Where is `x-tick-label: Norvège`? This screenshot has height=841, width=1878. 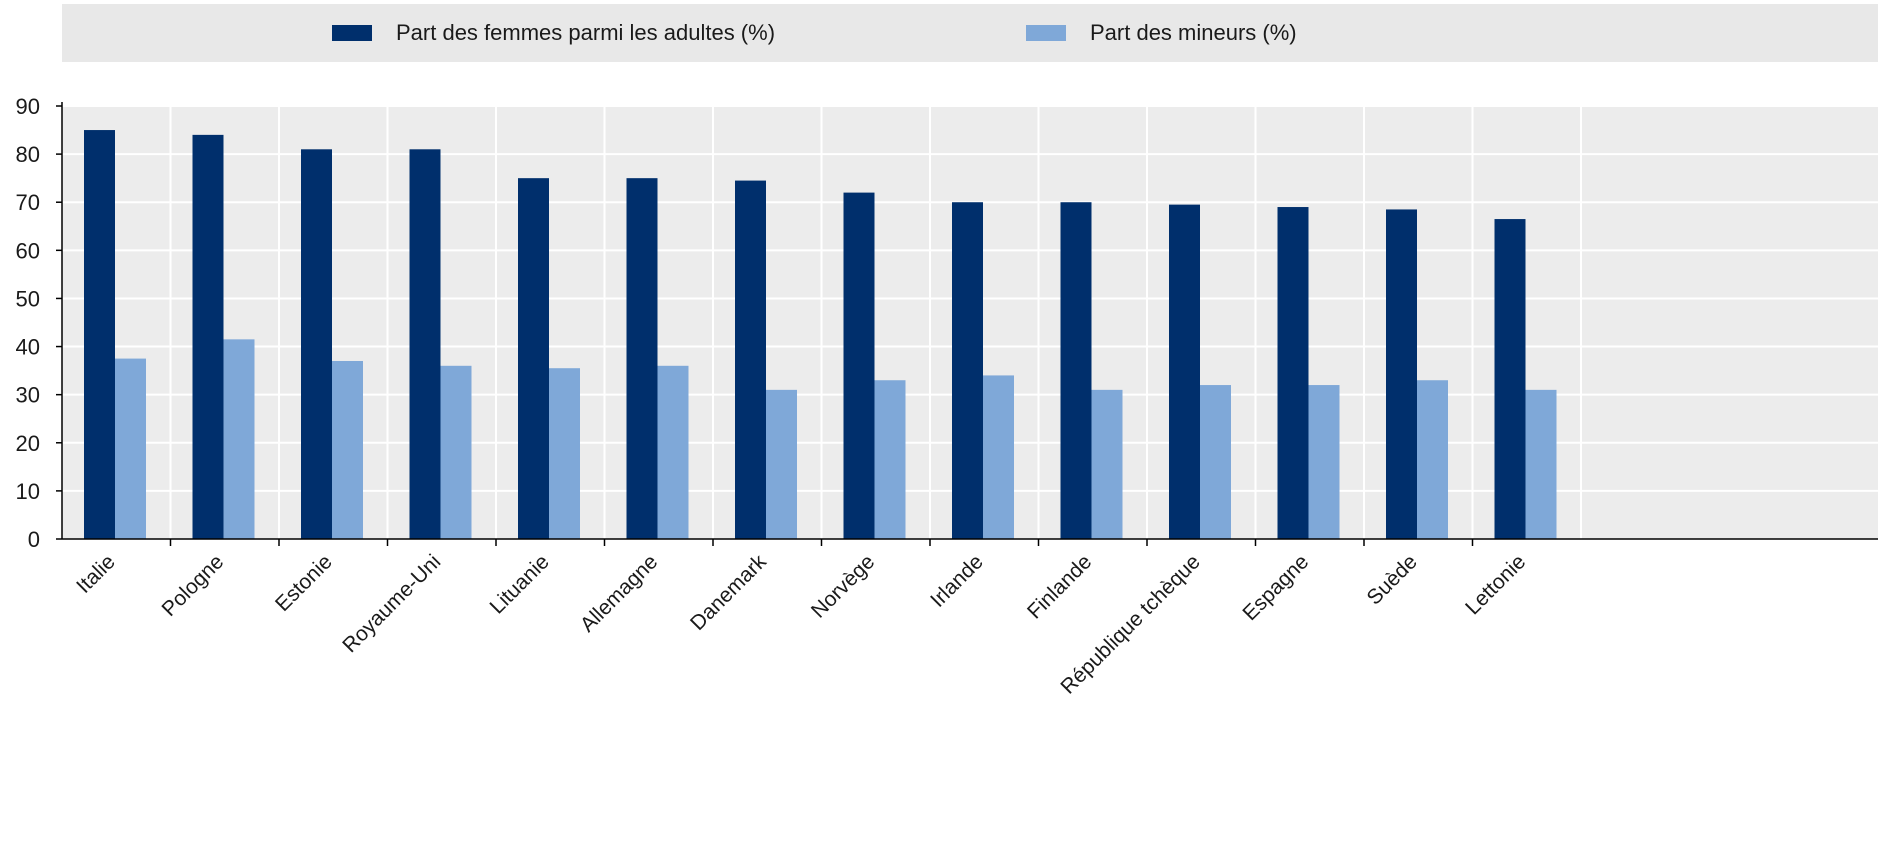 x-tick-label: Norvège is located at coordinates (843, 586).